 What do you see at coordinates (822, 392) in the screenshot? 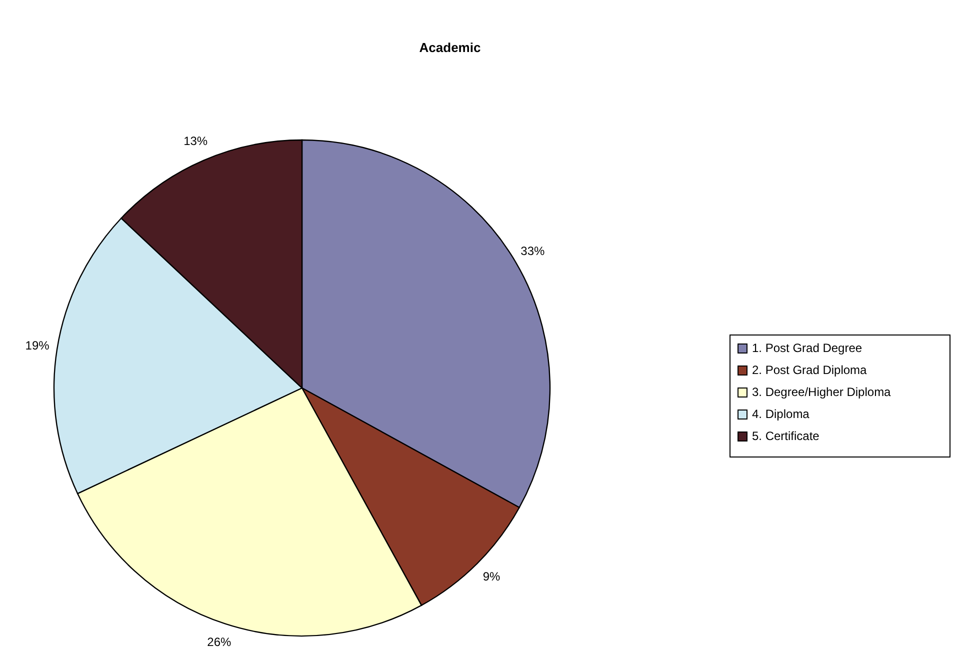
I see `legend-label: 3. Degree/Higher Diploma` at bounding box center [822, 392].